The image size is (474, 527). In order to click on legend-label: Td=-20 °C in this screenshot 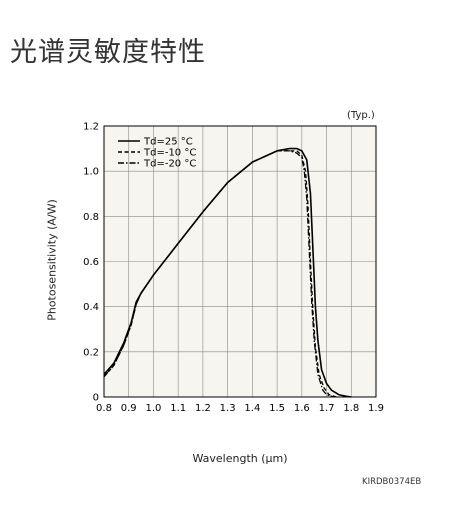, I will do `click(169, 164)`.